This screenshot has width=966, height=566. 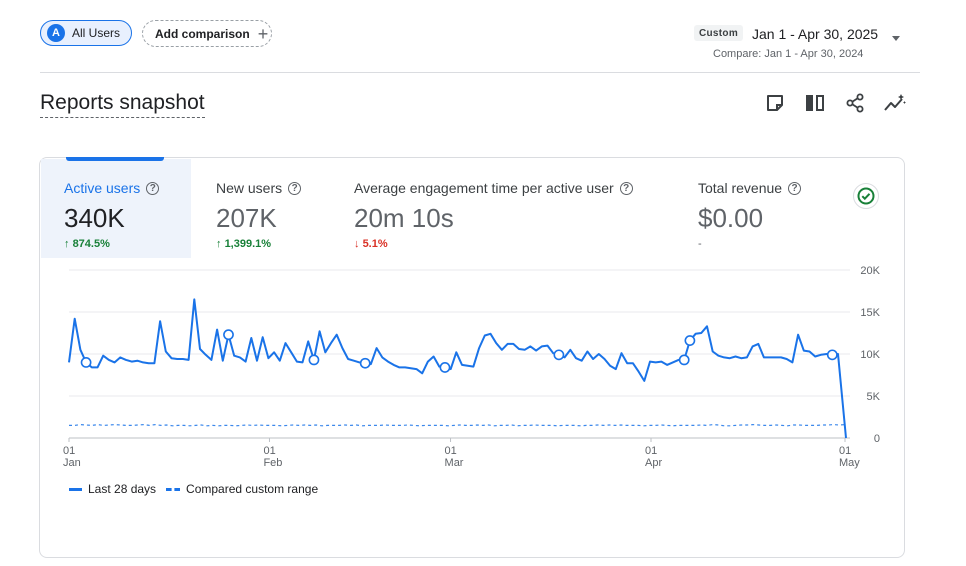 I want to click on check-circle-icon, so click(x=866, y=196).